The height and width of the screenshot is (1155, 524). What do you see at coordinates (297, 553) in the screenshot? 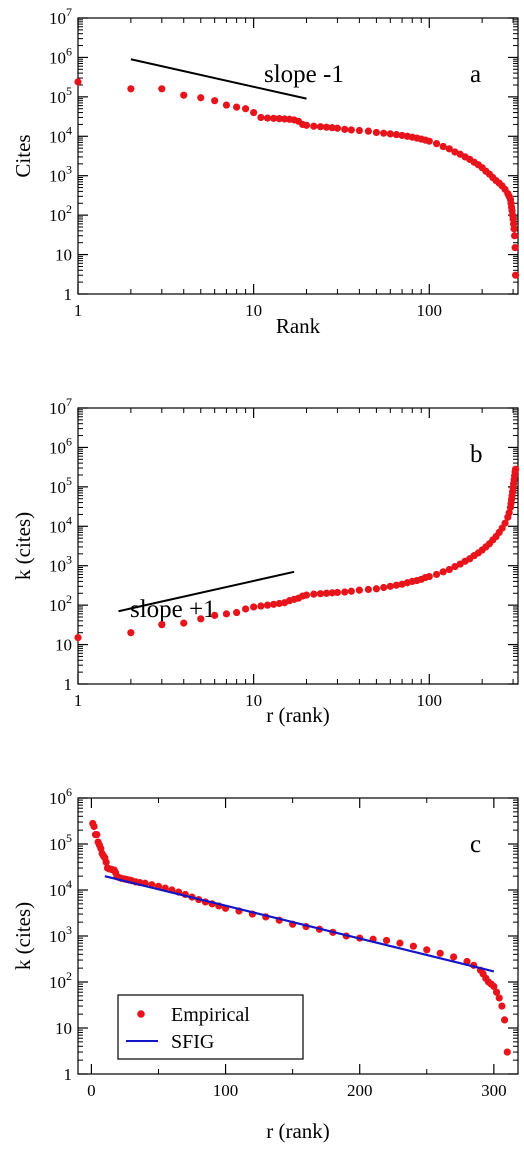
I see `panel-b-series` at bounding box center [297, 553].